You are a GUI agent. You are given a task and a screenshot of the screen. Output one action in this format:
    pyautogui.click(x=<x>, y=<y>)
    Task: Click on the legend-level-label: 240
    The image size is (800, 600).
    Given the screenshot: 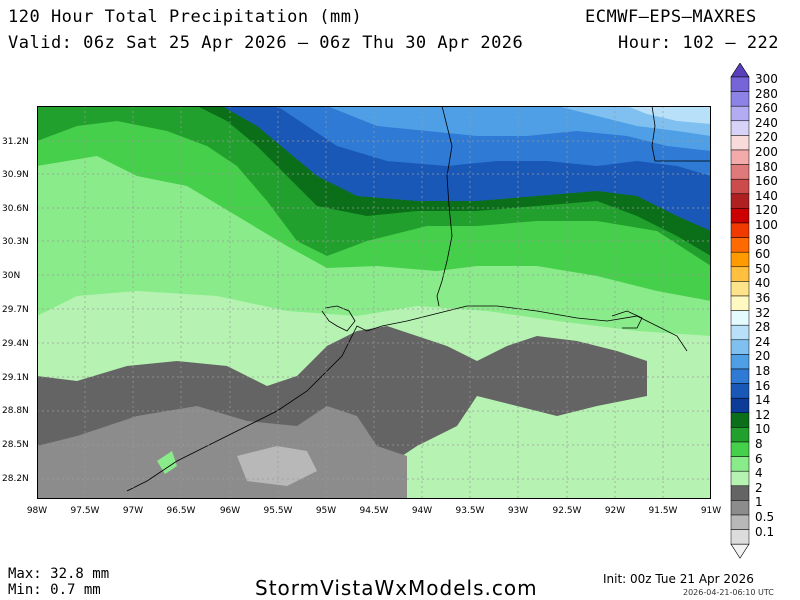 What is the action you would take?
    pyautogui.click(x=766, y=122)
    